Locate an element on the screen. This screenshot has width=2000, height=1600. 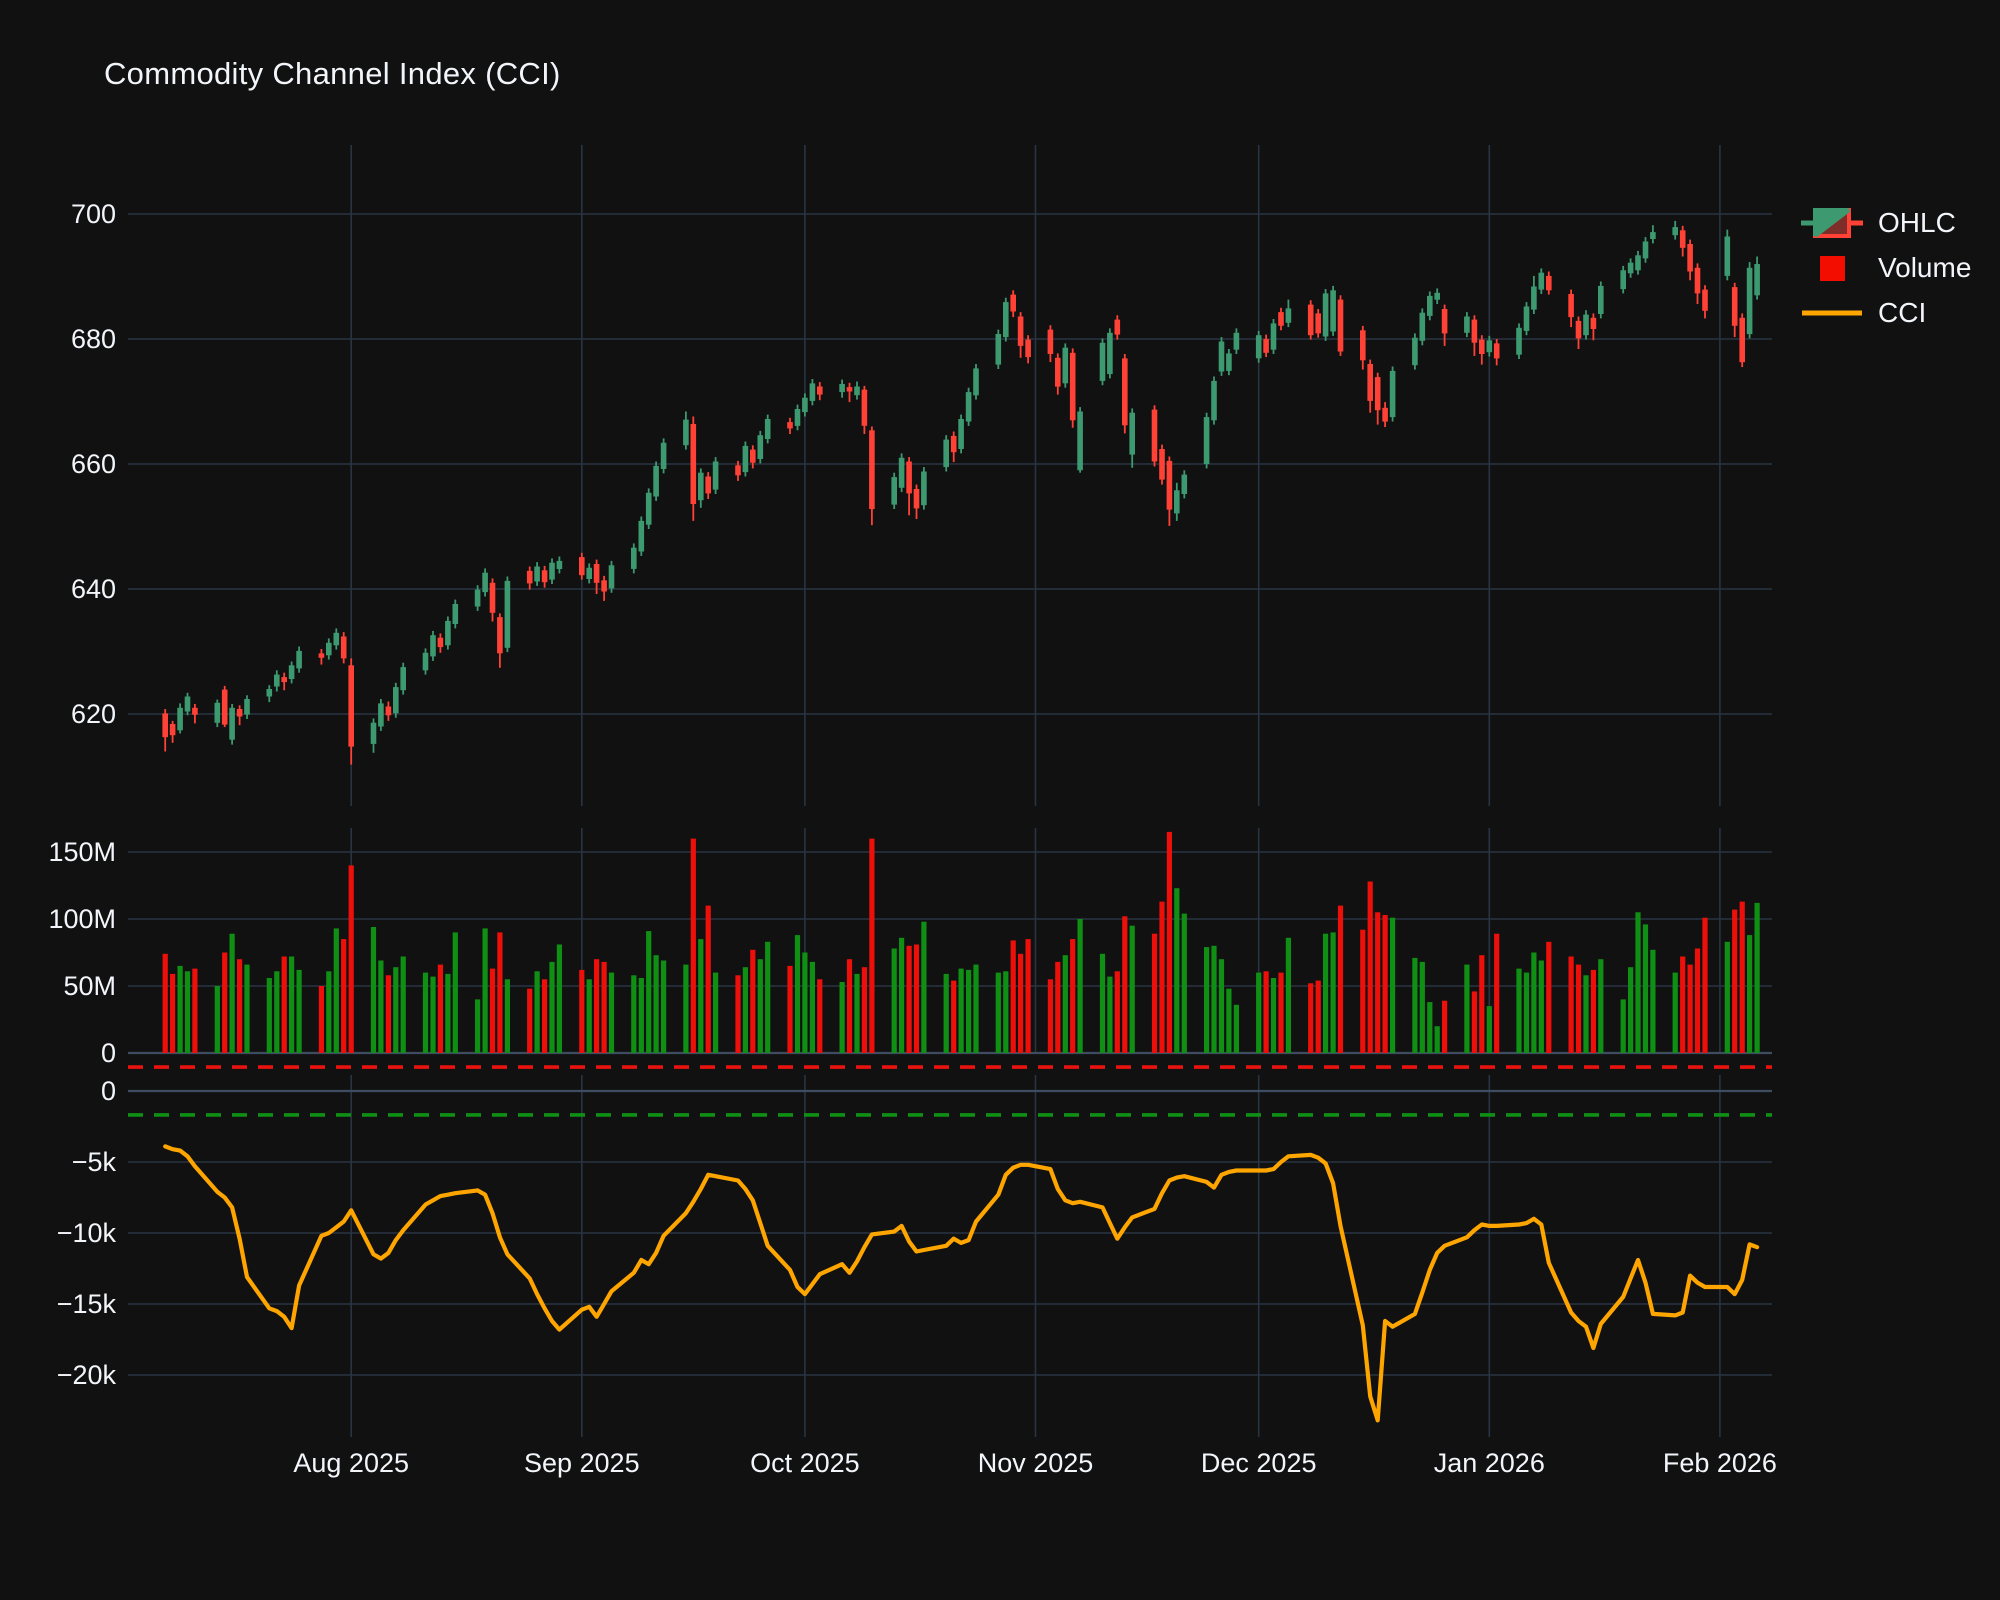
legend-label-volume: Volume is located at coordinates (1925, 267).